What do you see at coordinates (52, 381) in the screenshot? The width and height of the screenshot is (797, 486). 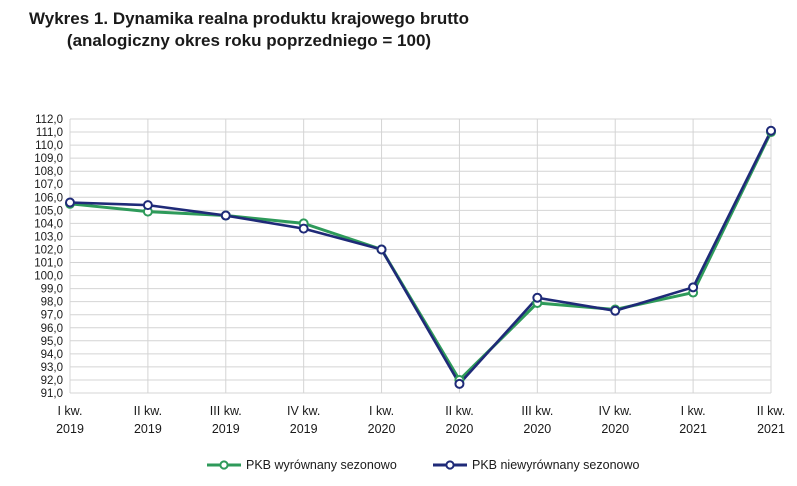 I see `y-tick-label: 92,0` at bounding box center [52, 381].